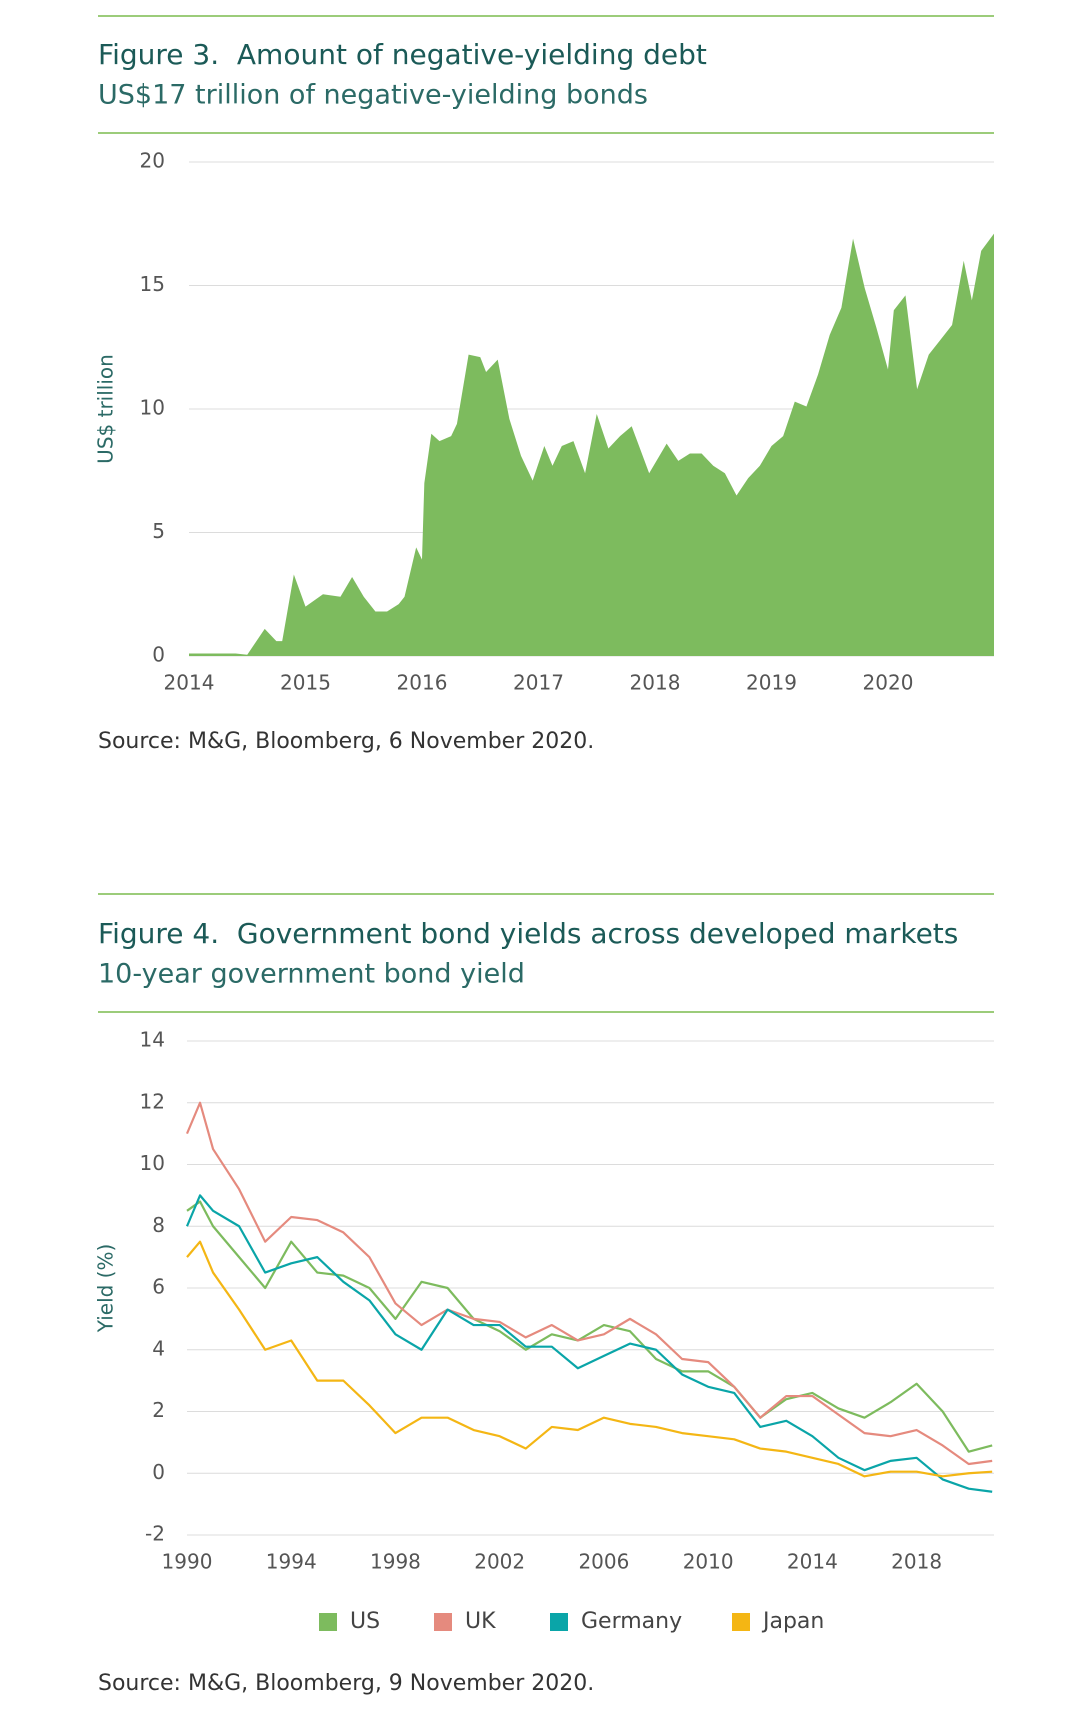  I want to click on y-axis-label: US$ trillion, so click(106, 409).